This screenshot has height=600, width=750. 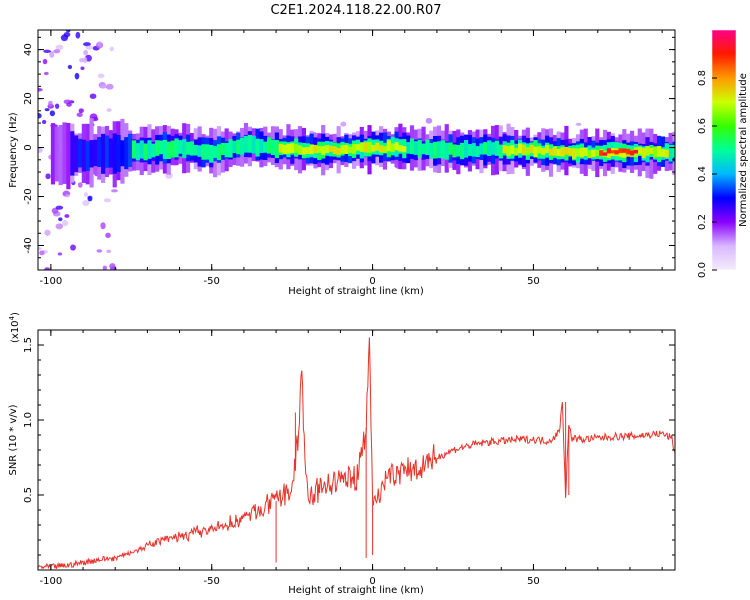 I want to click on y-tick-label: -20, so click(x=28, y=196).